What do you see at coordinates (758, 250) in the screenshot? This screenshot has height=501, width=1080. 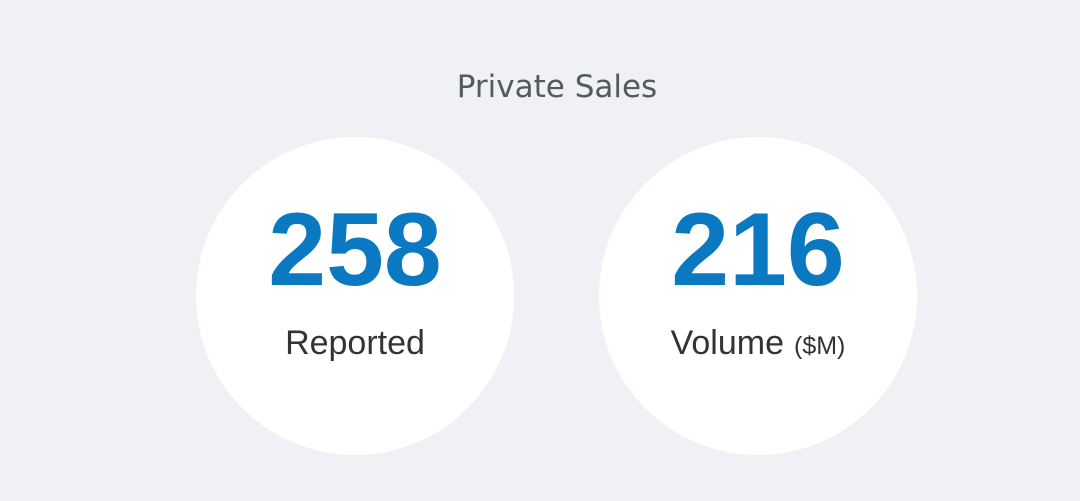 I see `stat-value: 216` at bounding box center [758, 250].